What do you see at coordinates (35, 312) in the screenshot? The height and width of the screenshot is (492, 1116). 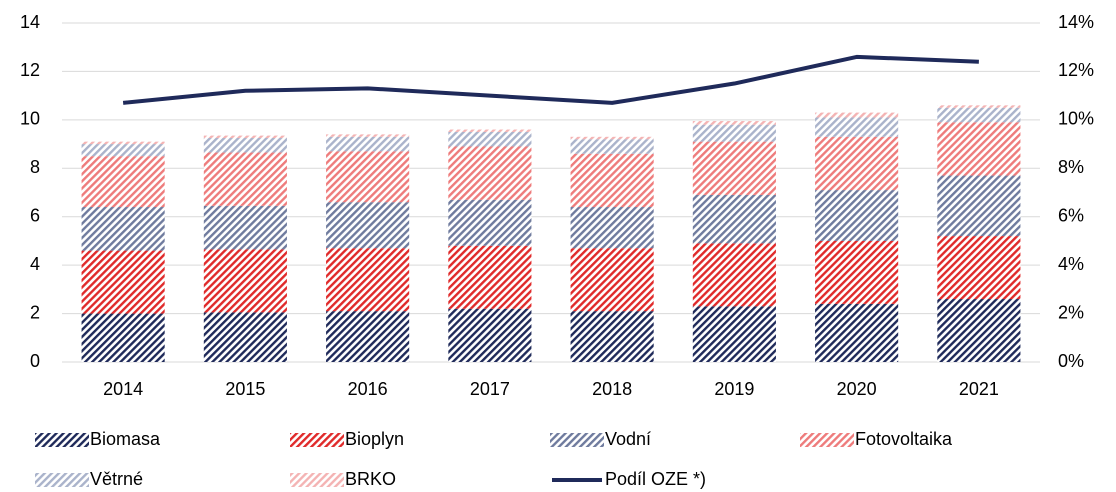 I see `y-tick-label: 2` at bounding box center [35, 312].